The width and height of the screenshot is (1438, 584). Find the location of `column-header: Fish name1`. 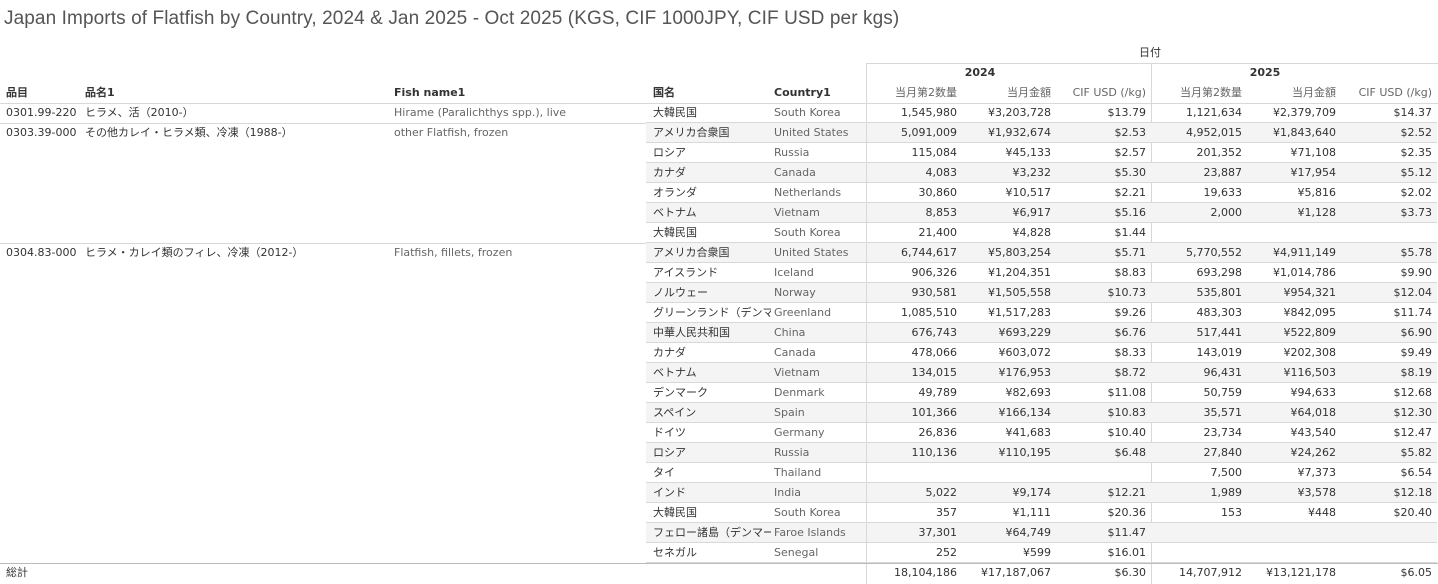

column-header: Fish name1 is located at coordinates (430, 92).